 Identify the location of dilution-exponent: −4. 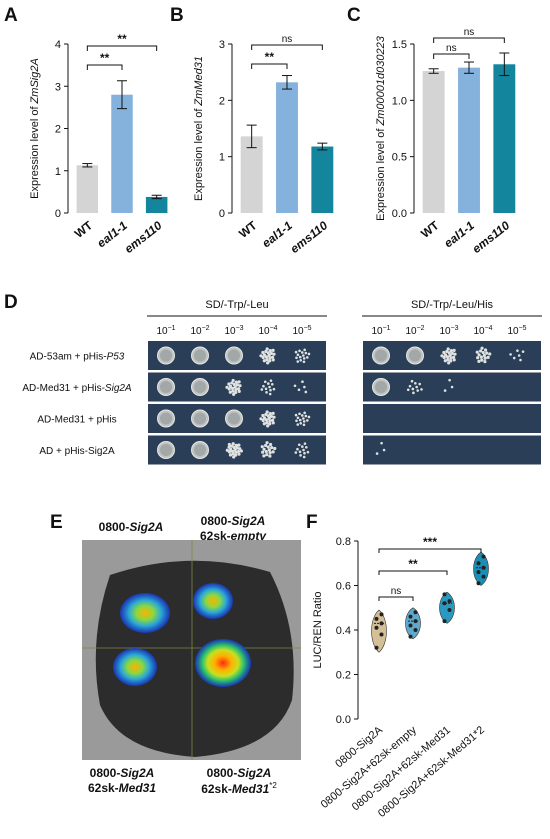
(274, 328).